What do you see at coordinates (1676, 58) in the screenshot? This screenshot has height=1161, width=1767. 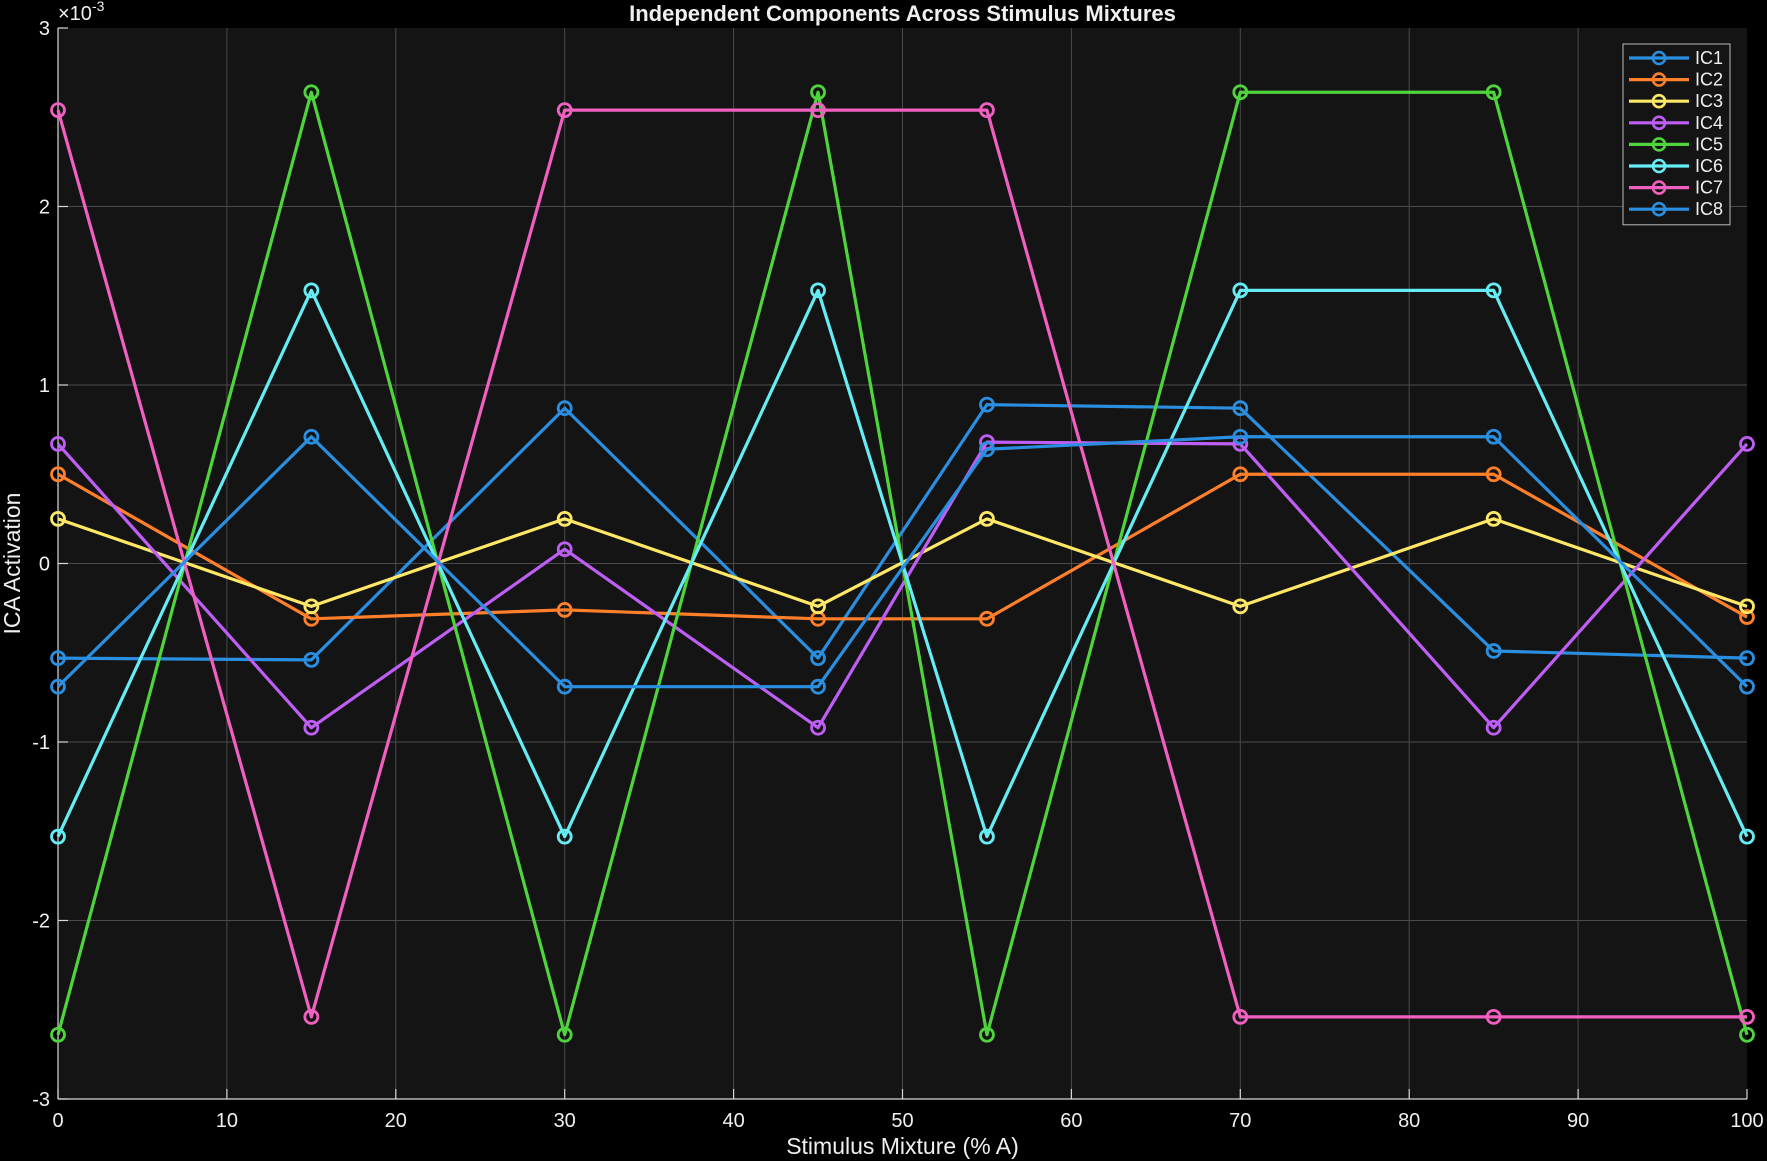 I see `legend-item-ic1: IC1` at bounding box center [1676, 58].